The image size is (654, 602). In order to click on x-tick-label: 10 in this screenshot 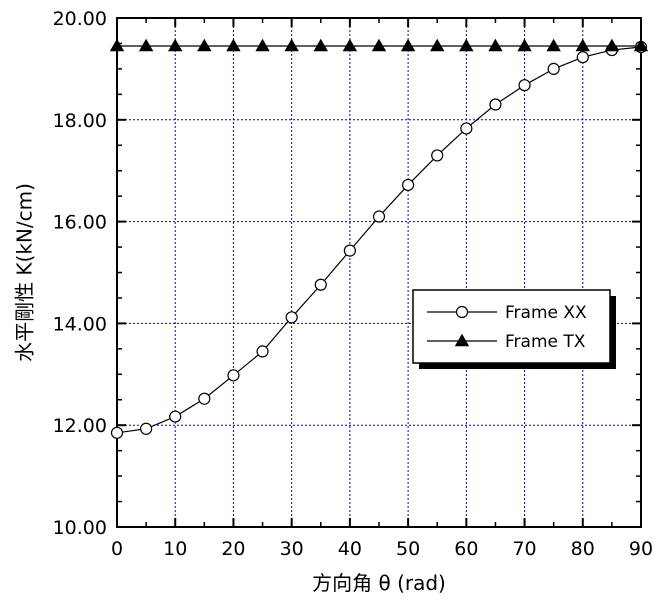, I will do `click(175, 549)`.